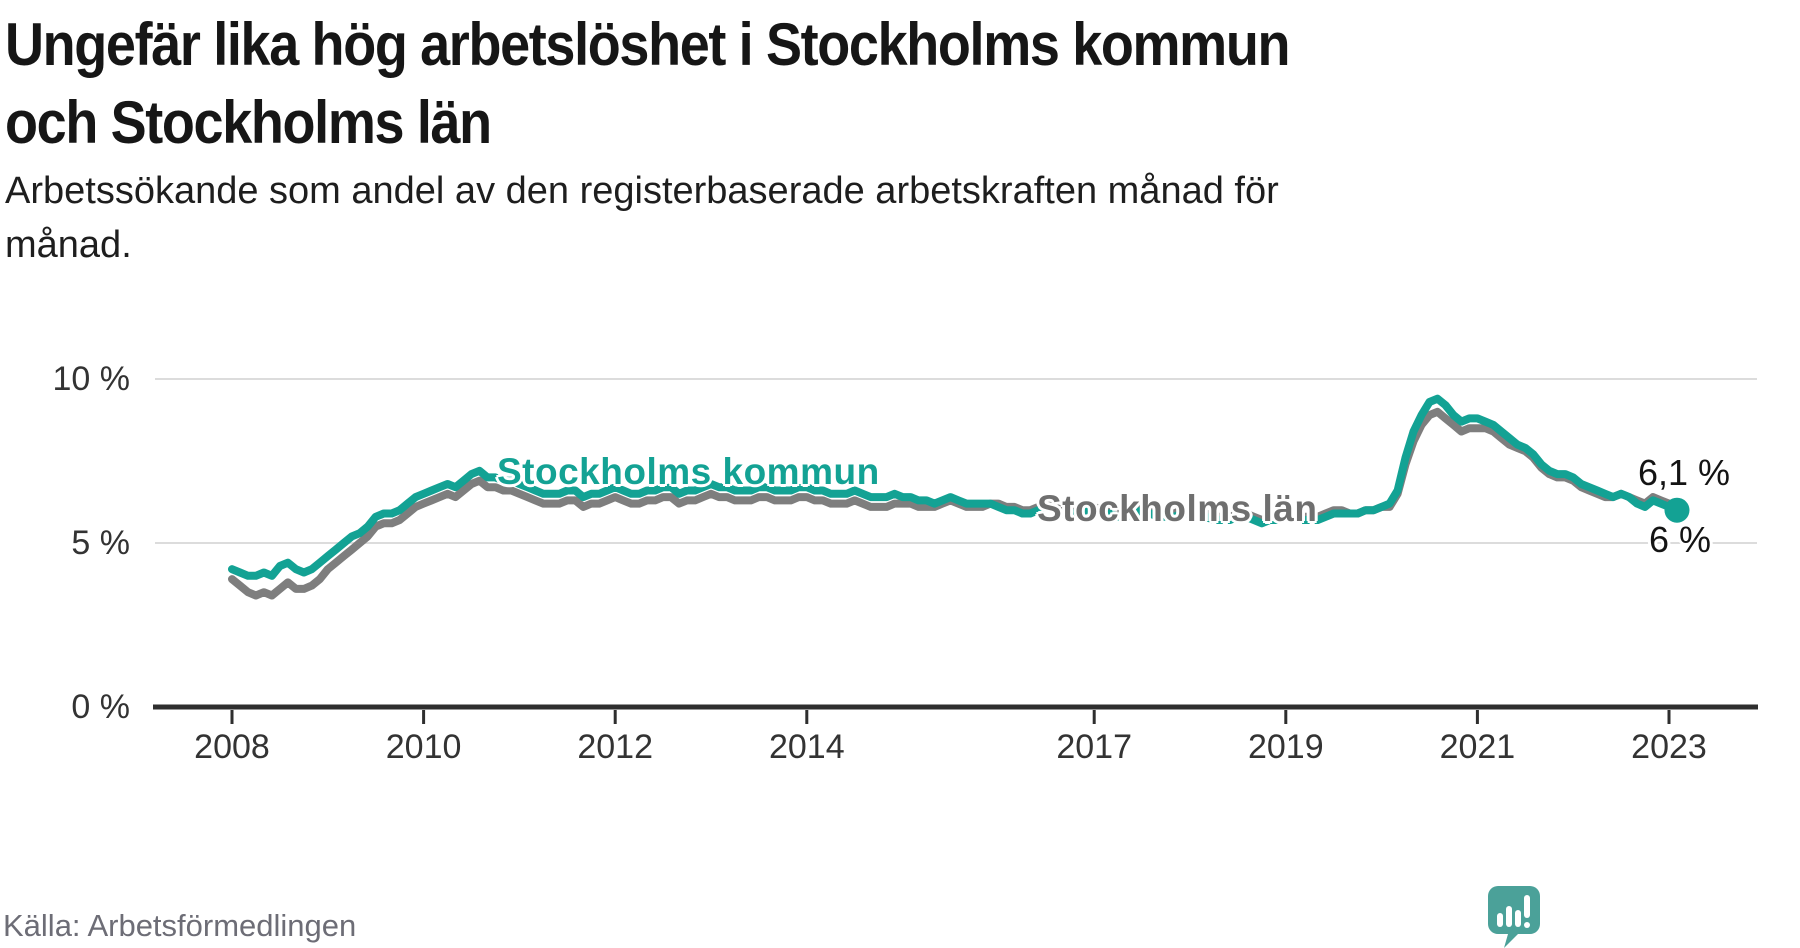 The height and width of the screenshot is (948, 1800). What do you see at coordinates (1514, 917) in the screenshot?
I see `newsworthy-logo-icon` at bounding box center [1514, 917].